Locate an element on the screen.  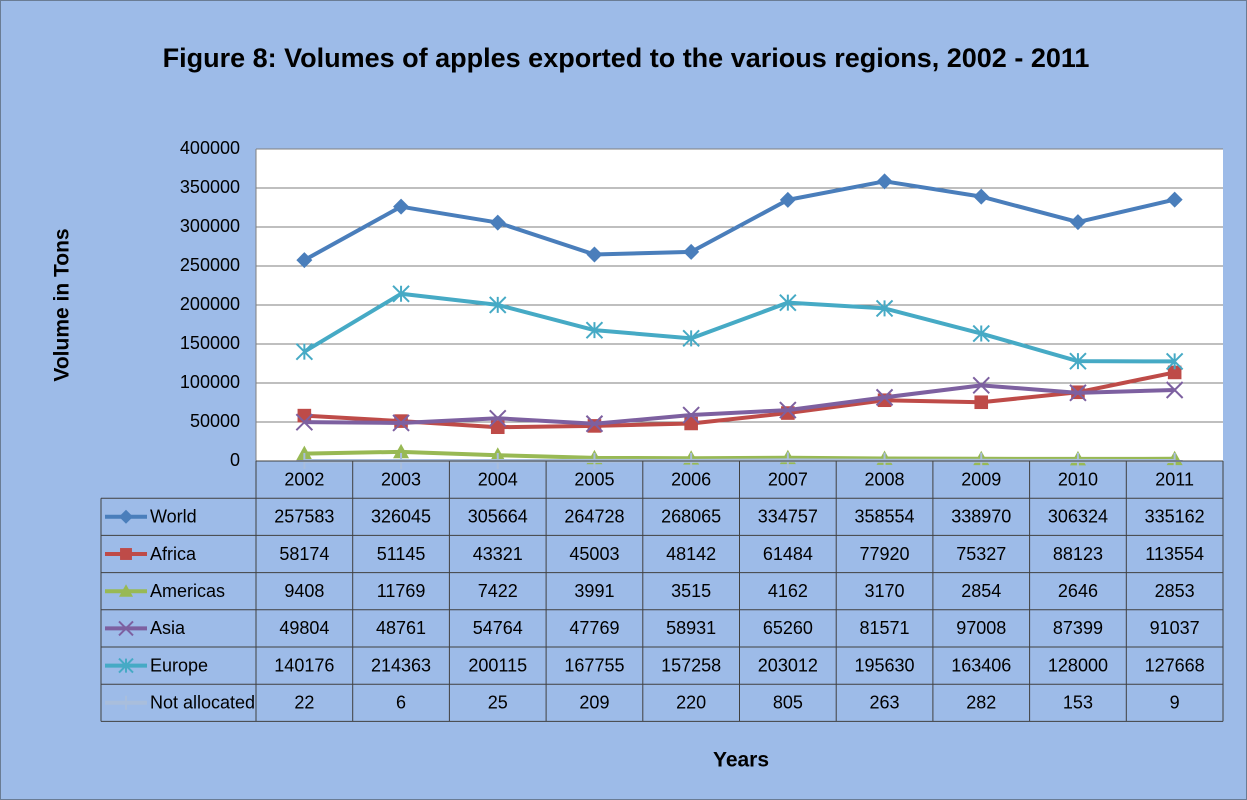
x-tick-label: 2005 is located at coordinates (594, 479).